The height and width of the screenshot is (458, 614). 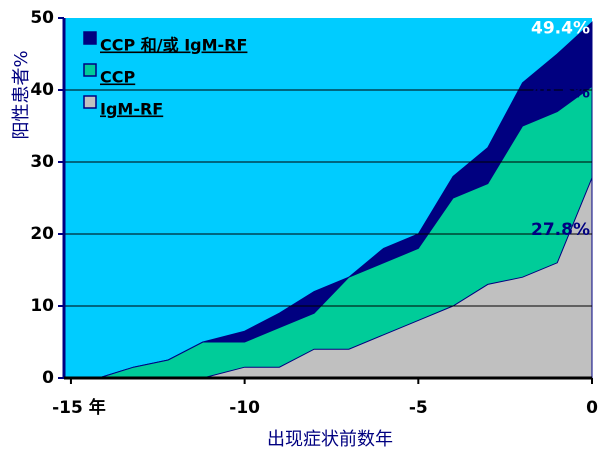 What do you see at coordinates (42, 162) in the screenshot?
I see `y-tick-label: 30` at bounding box center [42, 162].